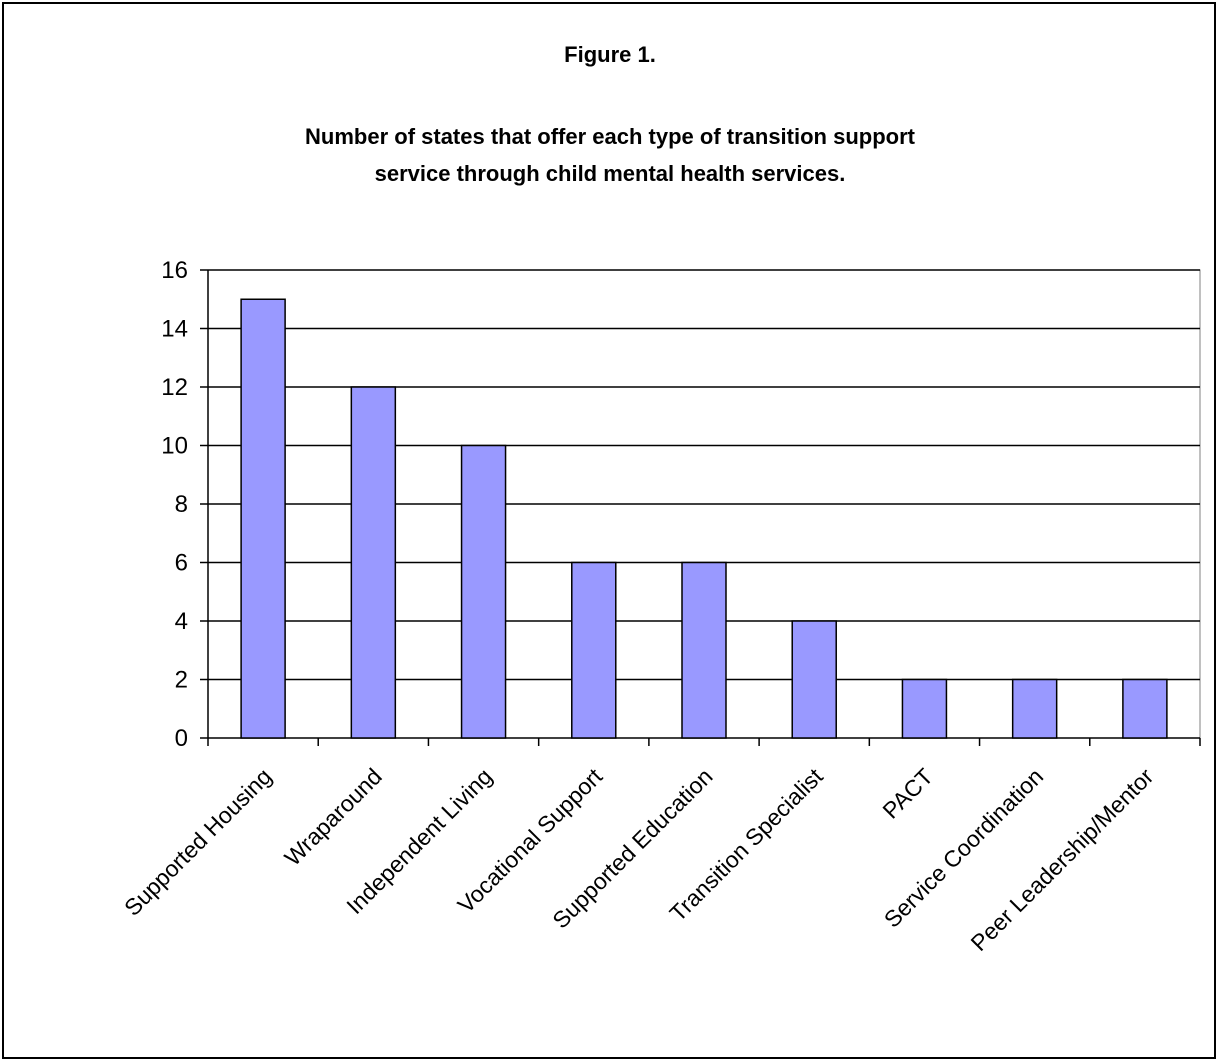 The image size is (1220, 1063). I want to click on y-tick-label: 8, so click(181, 504).